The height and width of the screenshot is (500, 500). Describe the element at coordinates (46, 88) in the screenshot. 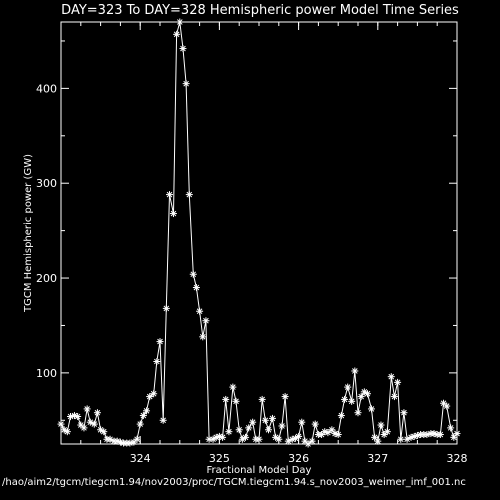

I see `y-tick-label: 400` at that location.